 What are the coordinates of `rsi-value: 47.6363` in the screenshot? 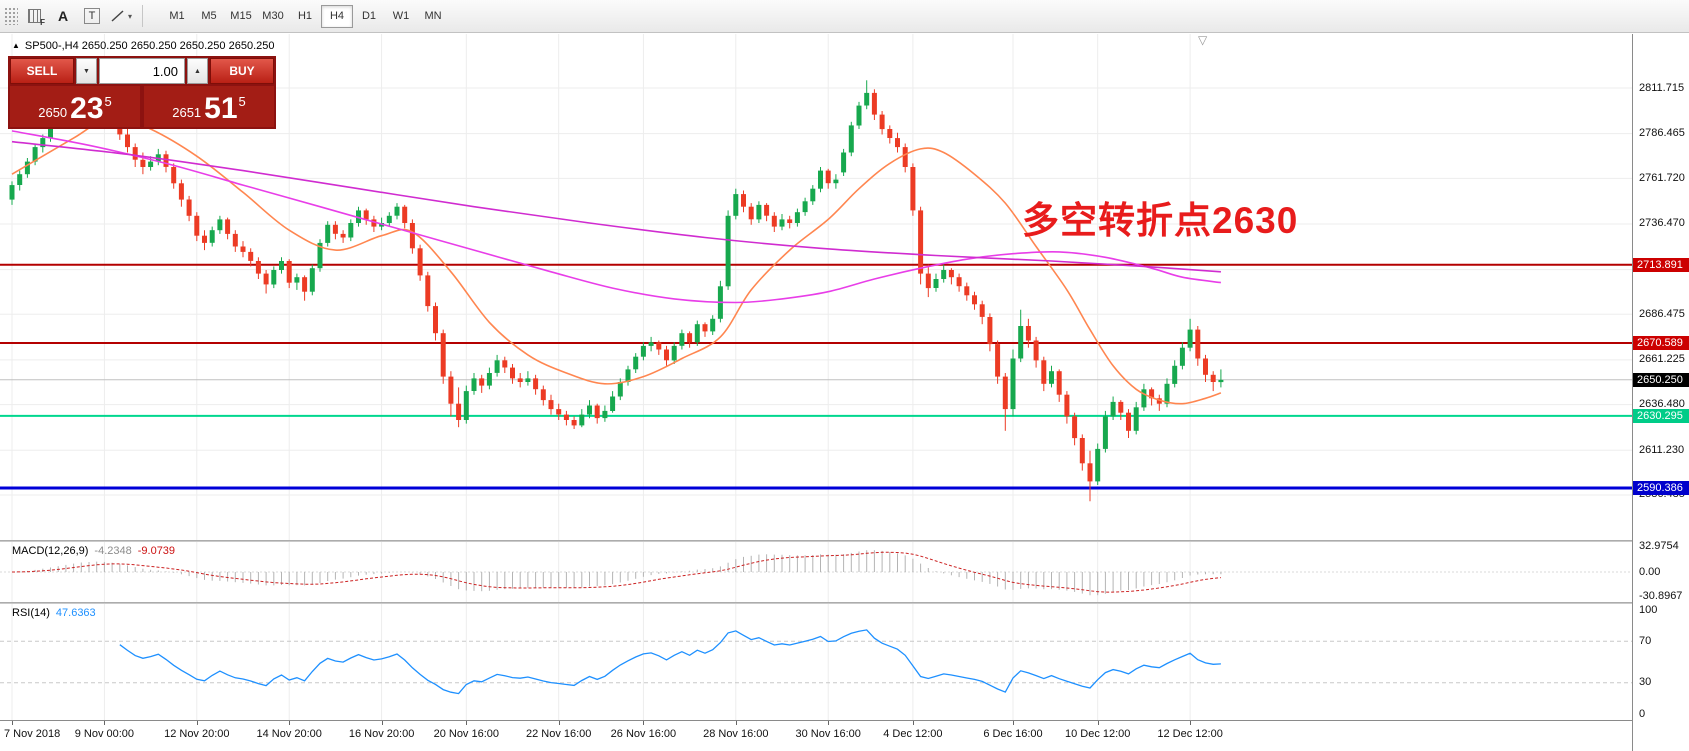 It's located at (75, 613).